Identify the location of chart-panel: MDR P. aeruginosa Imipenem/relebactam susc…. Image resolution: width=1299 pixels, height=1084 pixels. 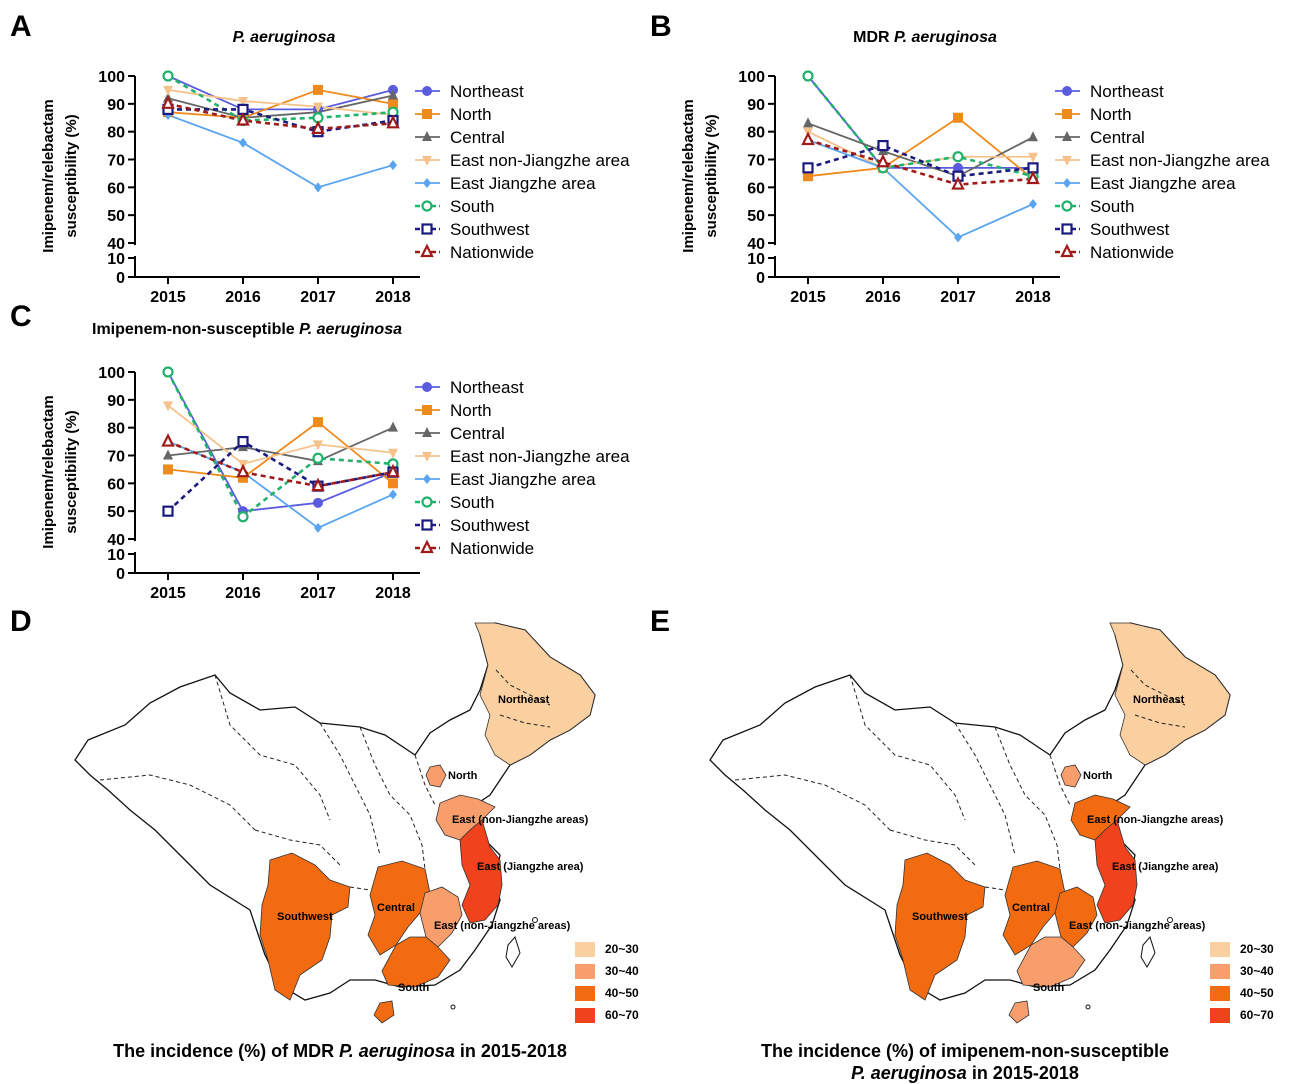
(975, 167).